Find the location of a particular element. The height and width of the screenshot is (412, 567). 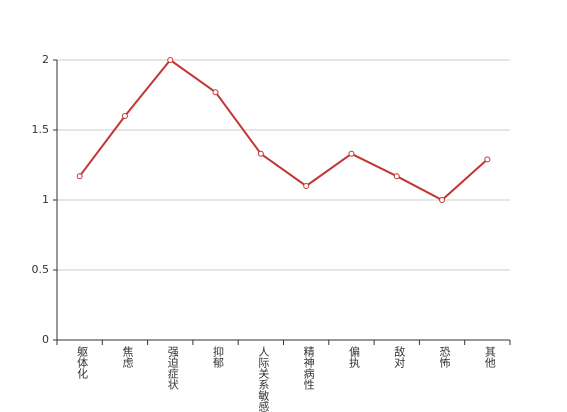

y-tick-label: 0 is located at coordinates (45, 339).